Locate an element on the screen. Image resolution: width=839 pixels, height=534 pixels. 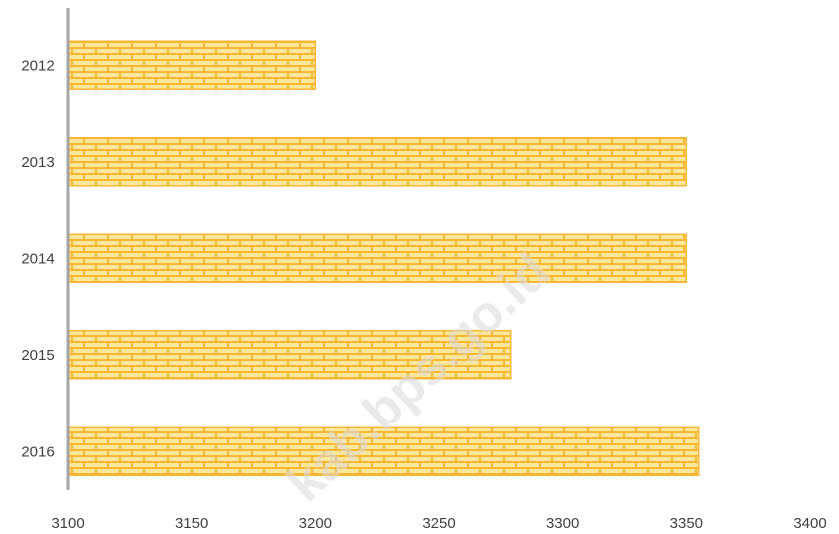
bar-2015 is located at coordinates (290, 355).